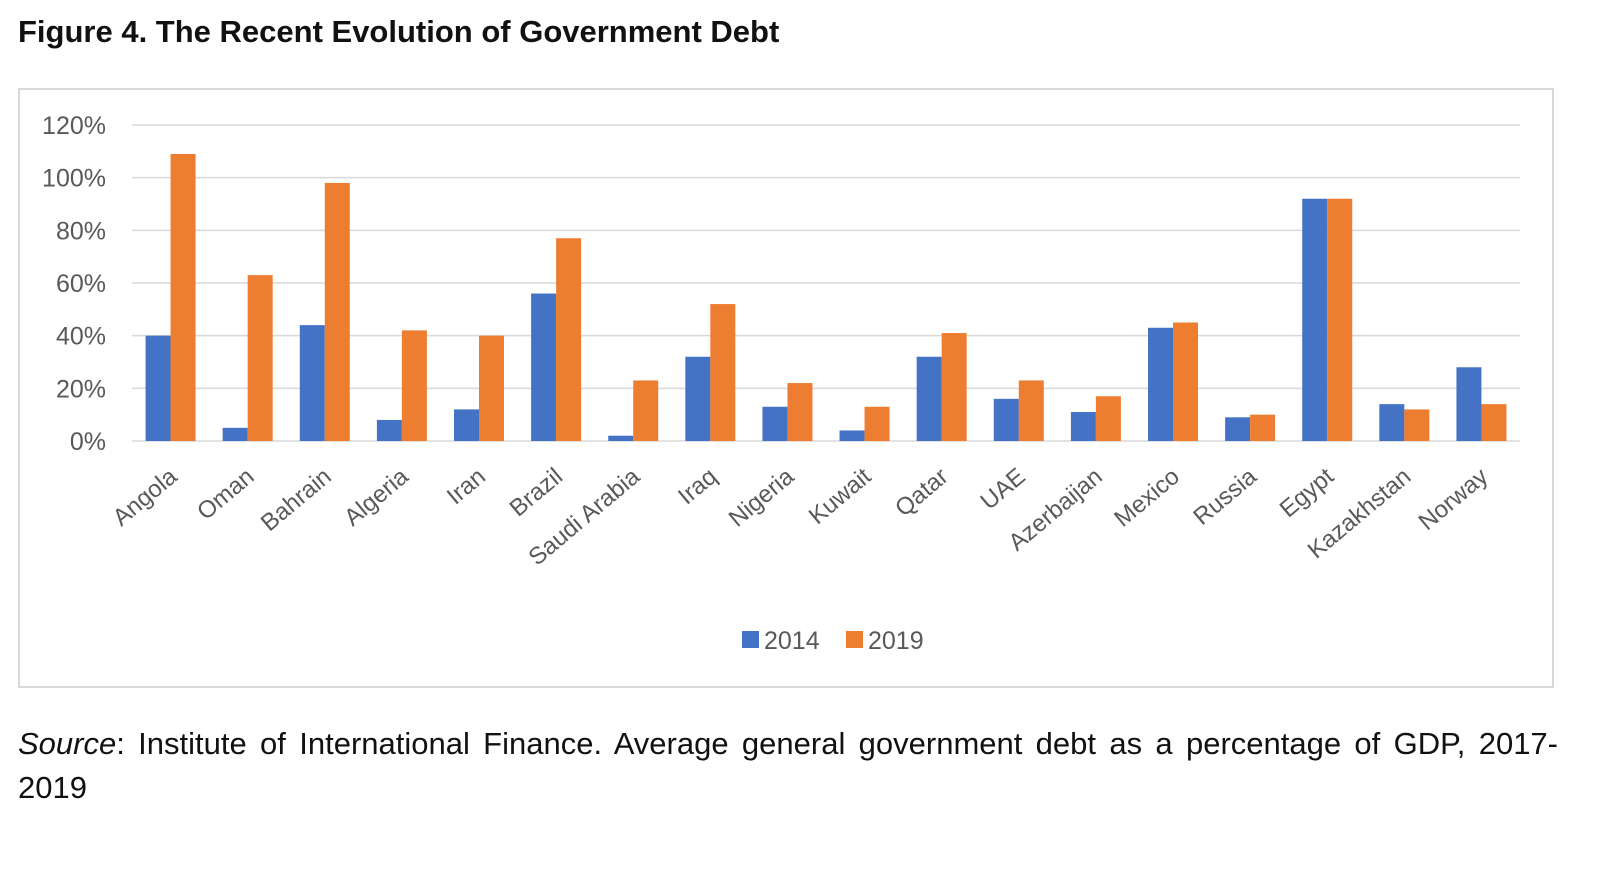  Describe the element at coordinates (225, 494) in the screenshot. I see `x-tick-label: Oman` at that location.